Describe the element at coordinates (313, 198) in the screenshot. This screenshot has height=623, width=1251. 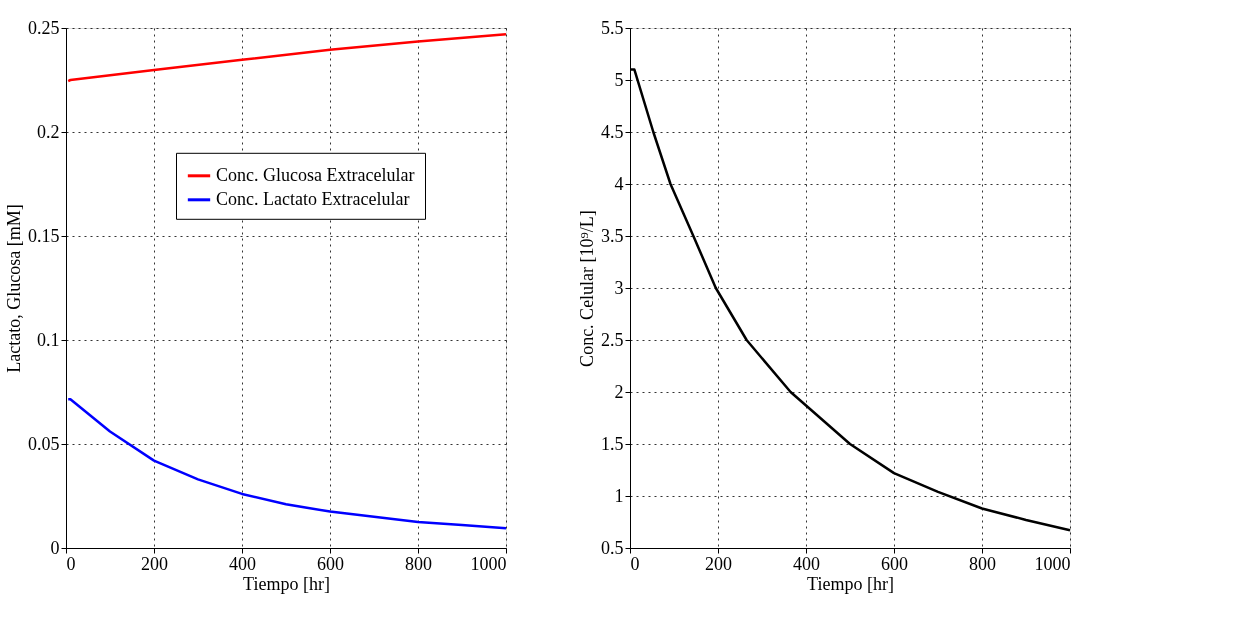
I see `legend-label: Conc. Lactato Extracelular` at that location.